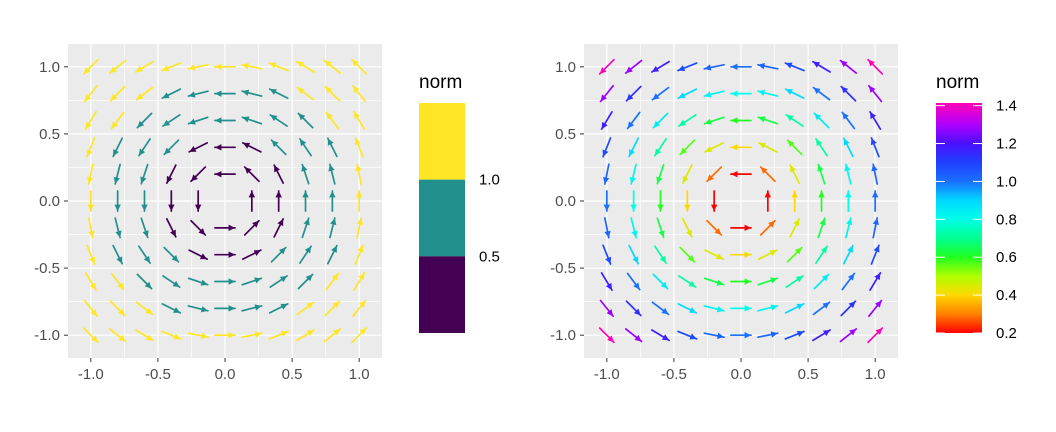 Image resolution: width=1056 pixels, height=432 pixels. I want to click on x-tick-label: 1.0, so click(875, 374).